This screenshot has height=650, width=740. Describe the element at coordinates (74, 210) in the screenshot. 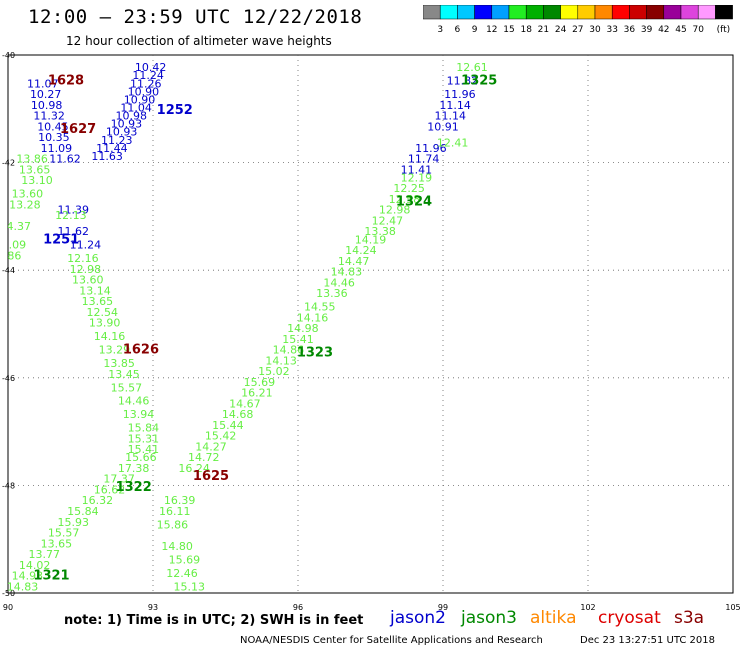

I see `wave-height-point: 11.39` at that location.